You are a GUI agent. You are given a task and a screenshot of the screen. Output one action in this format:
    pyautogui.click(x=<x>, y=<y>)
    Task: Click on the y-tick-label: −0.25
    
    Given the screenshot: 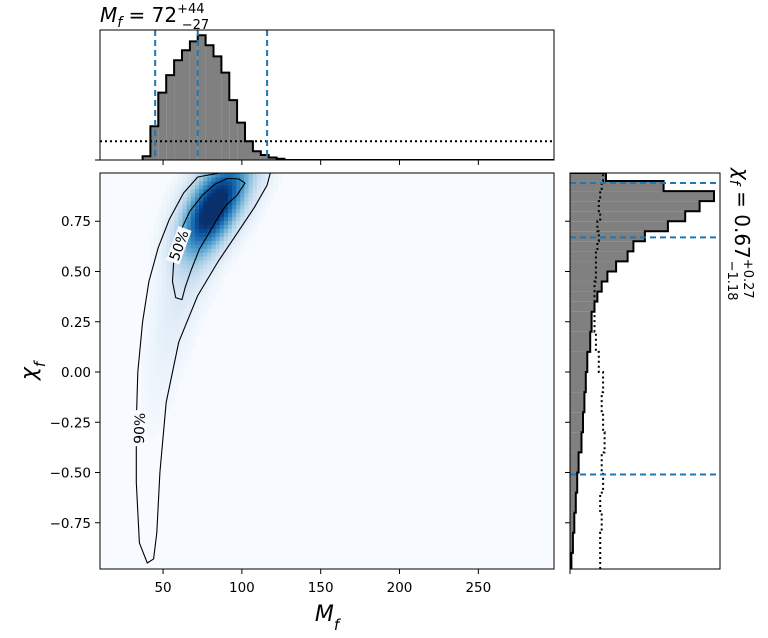 What is the action you would take?
    pyautogui.click(x=70, y=423)
    